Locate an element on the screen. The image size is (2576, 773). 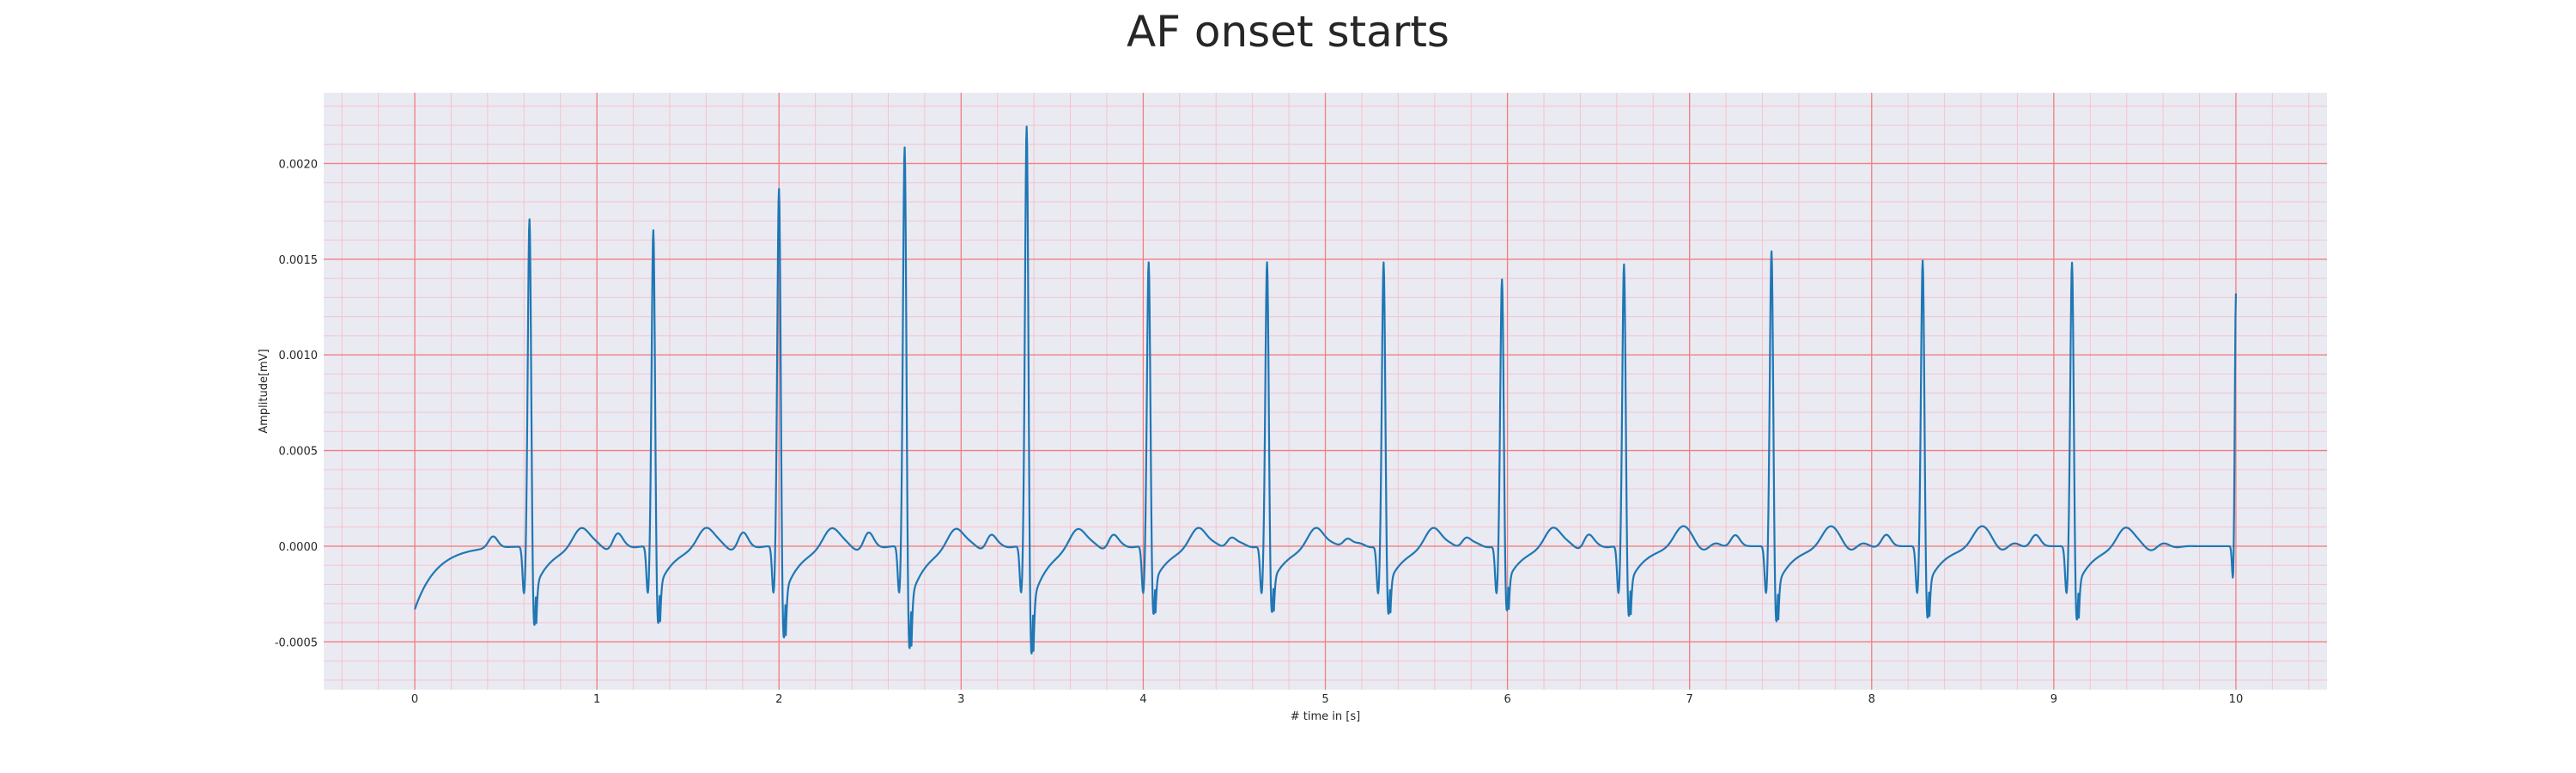
y-tick-labels: -0.0005 0.0000 0.0005 0.0010 0.0015 0.0020 is located at coordinates (296, 403).